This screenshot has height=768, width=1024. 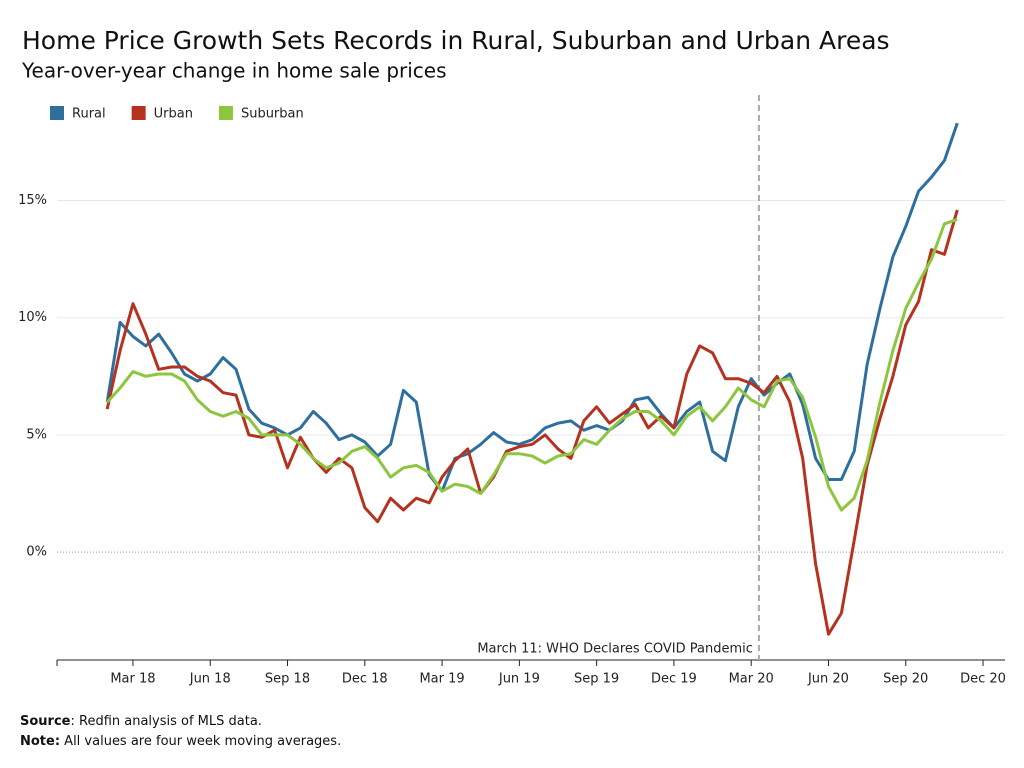 I want to click on x-tick-label: Jun 20, so click(x=828, y=679).